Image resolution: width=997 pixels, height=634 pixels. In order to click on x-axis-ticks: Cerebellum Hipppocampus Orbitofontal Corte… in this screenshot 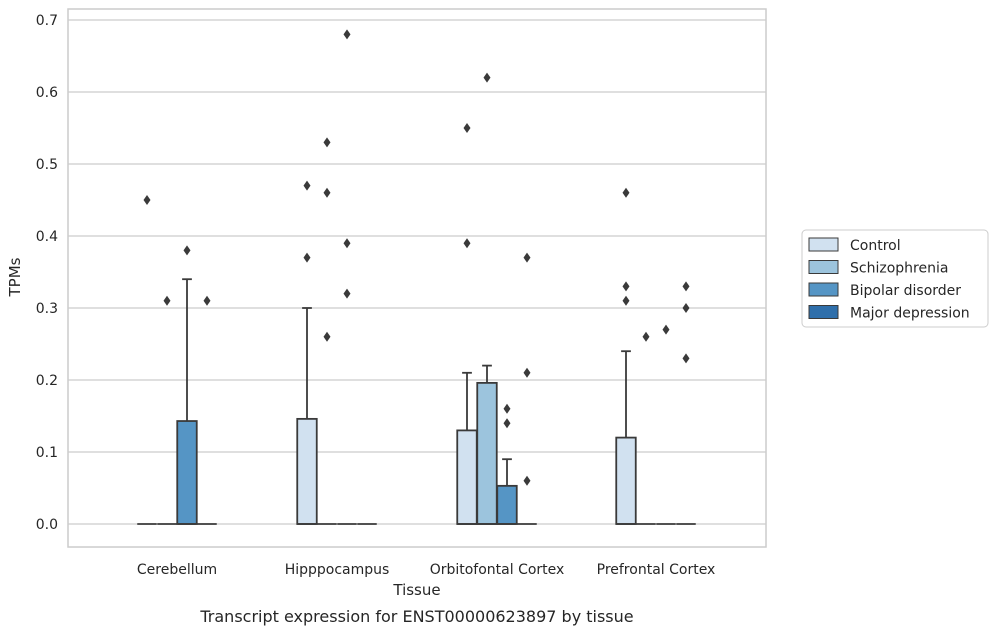, I will do `click(426, 570)`.